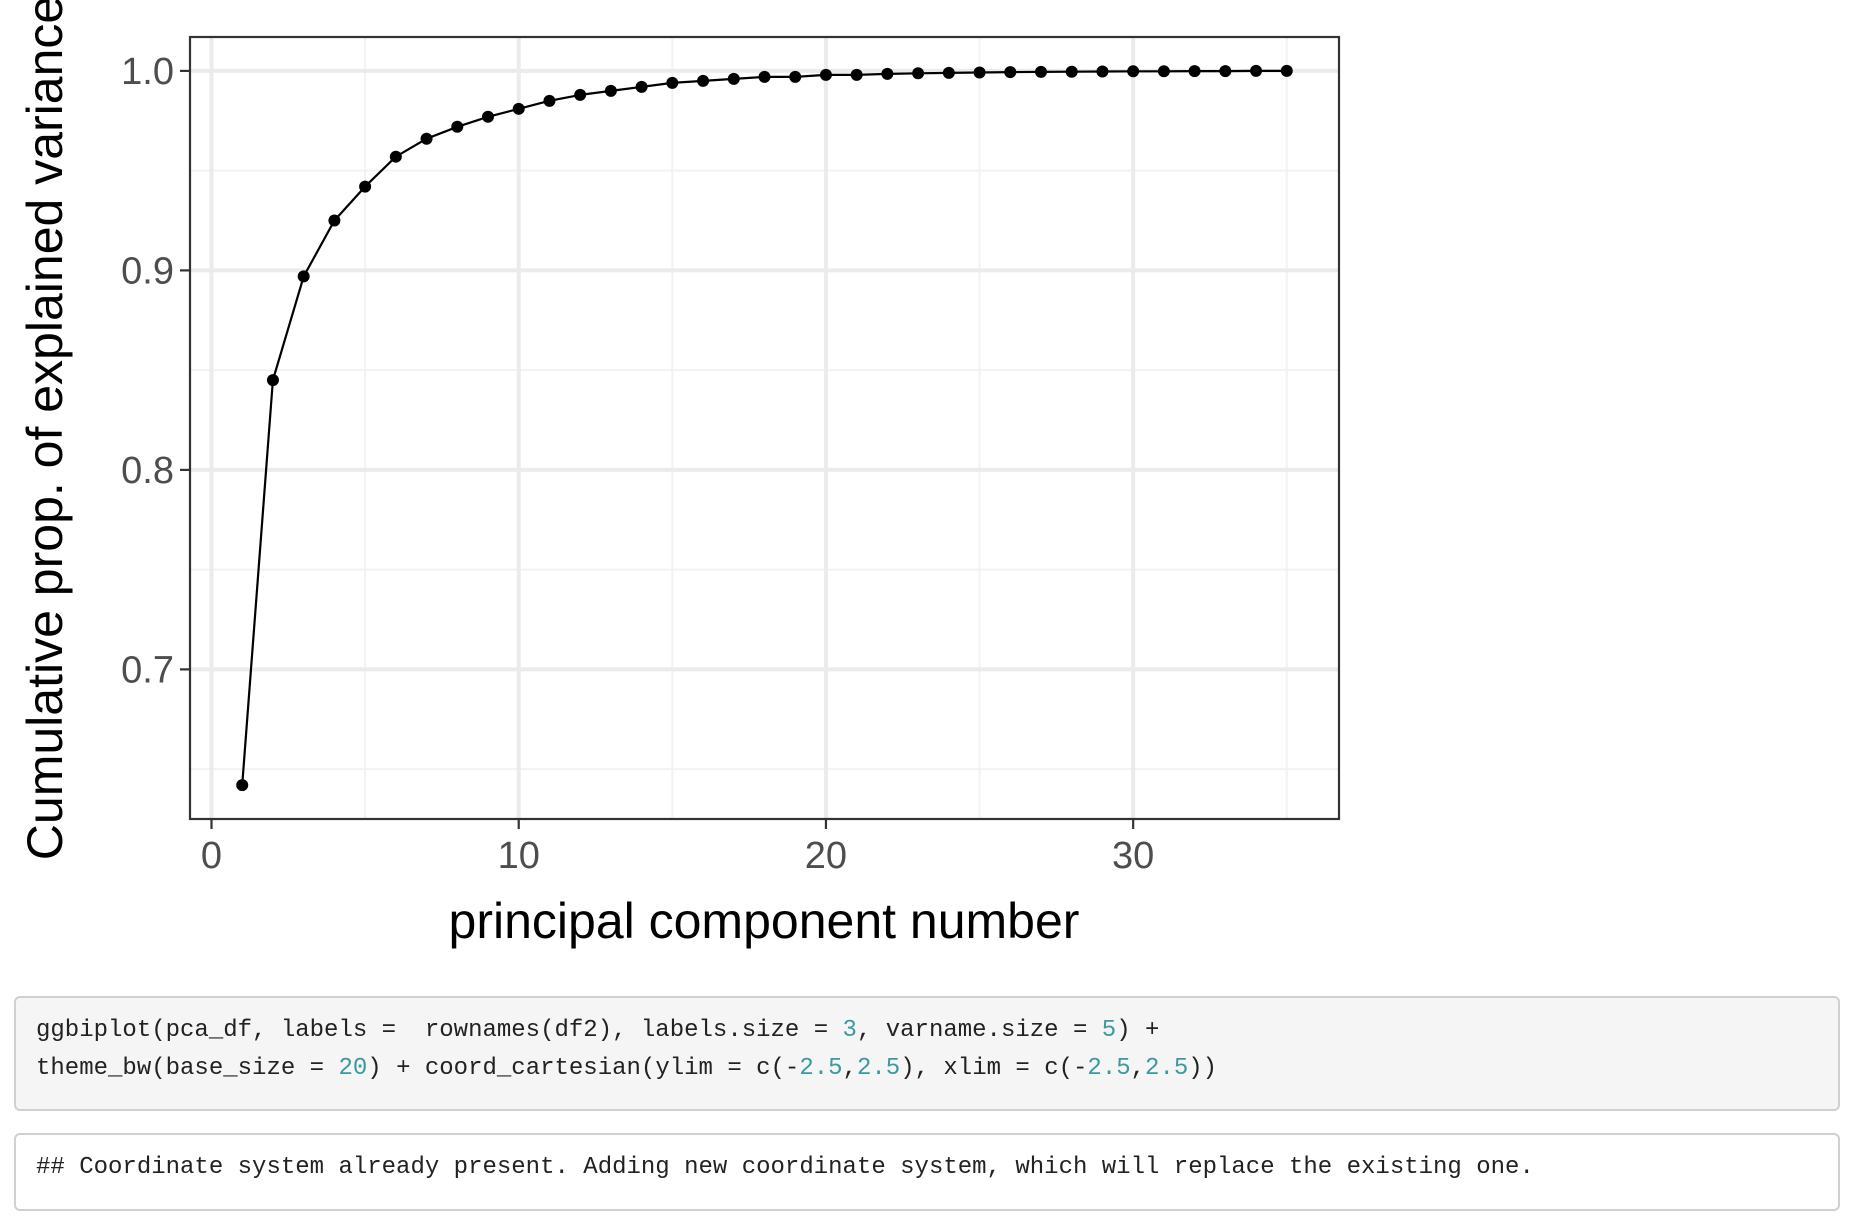 This screenshot has height=1218, width=1854. What do you see at coordinates (147, 271) in the screenshot?
I see `y-tick-label: 0.9` at bounding box center [147, 271].